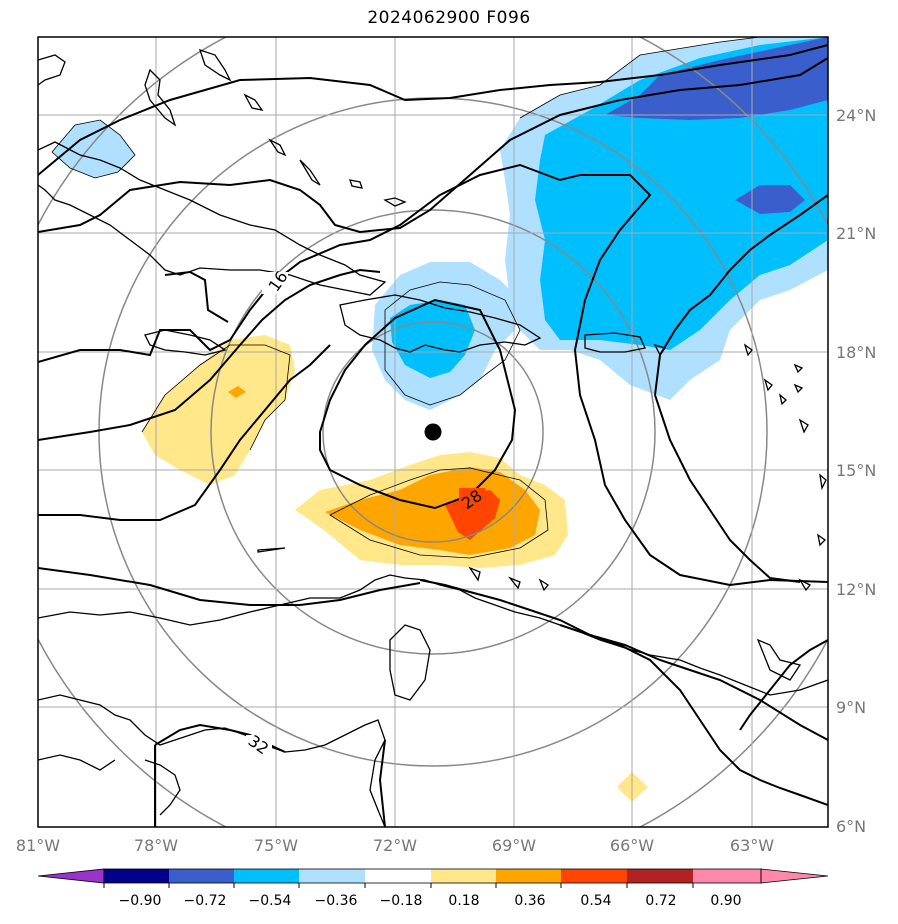  I want to click on lon-label-72w: 72°W, so click(395, 845).